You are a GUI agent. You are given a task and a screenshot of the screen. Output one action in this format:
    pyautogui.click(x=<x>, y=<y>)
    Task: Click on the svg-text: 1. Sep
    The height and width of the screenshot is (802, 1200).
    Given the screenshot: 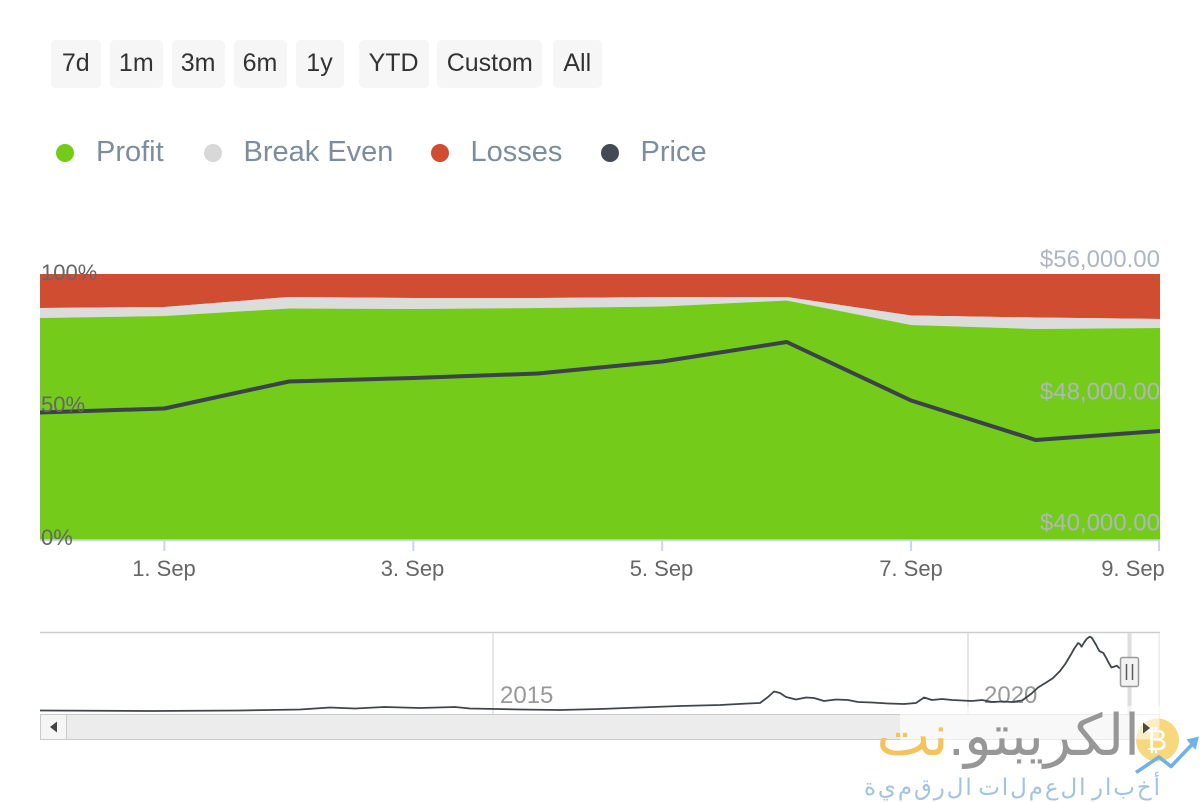 What is the action you would take?
    pyautogui.click(x=164, y=568)
    